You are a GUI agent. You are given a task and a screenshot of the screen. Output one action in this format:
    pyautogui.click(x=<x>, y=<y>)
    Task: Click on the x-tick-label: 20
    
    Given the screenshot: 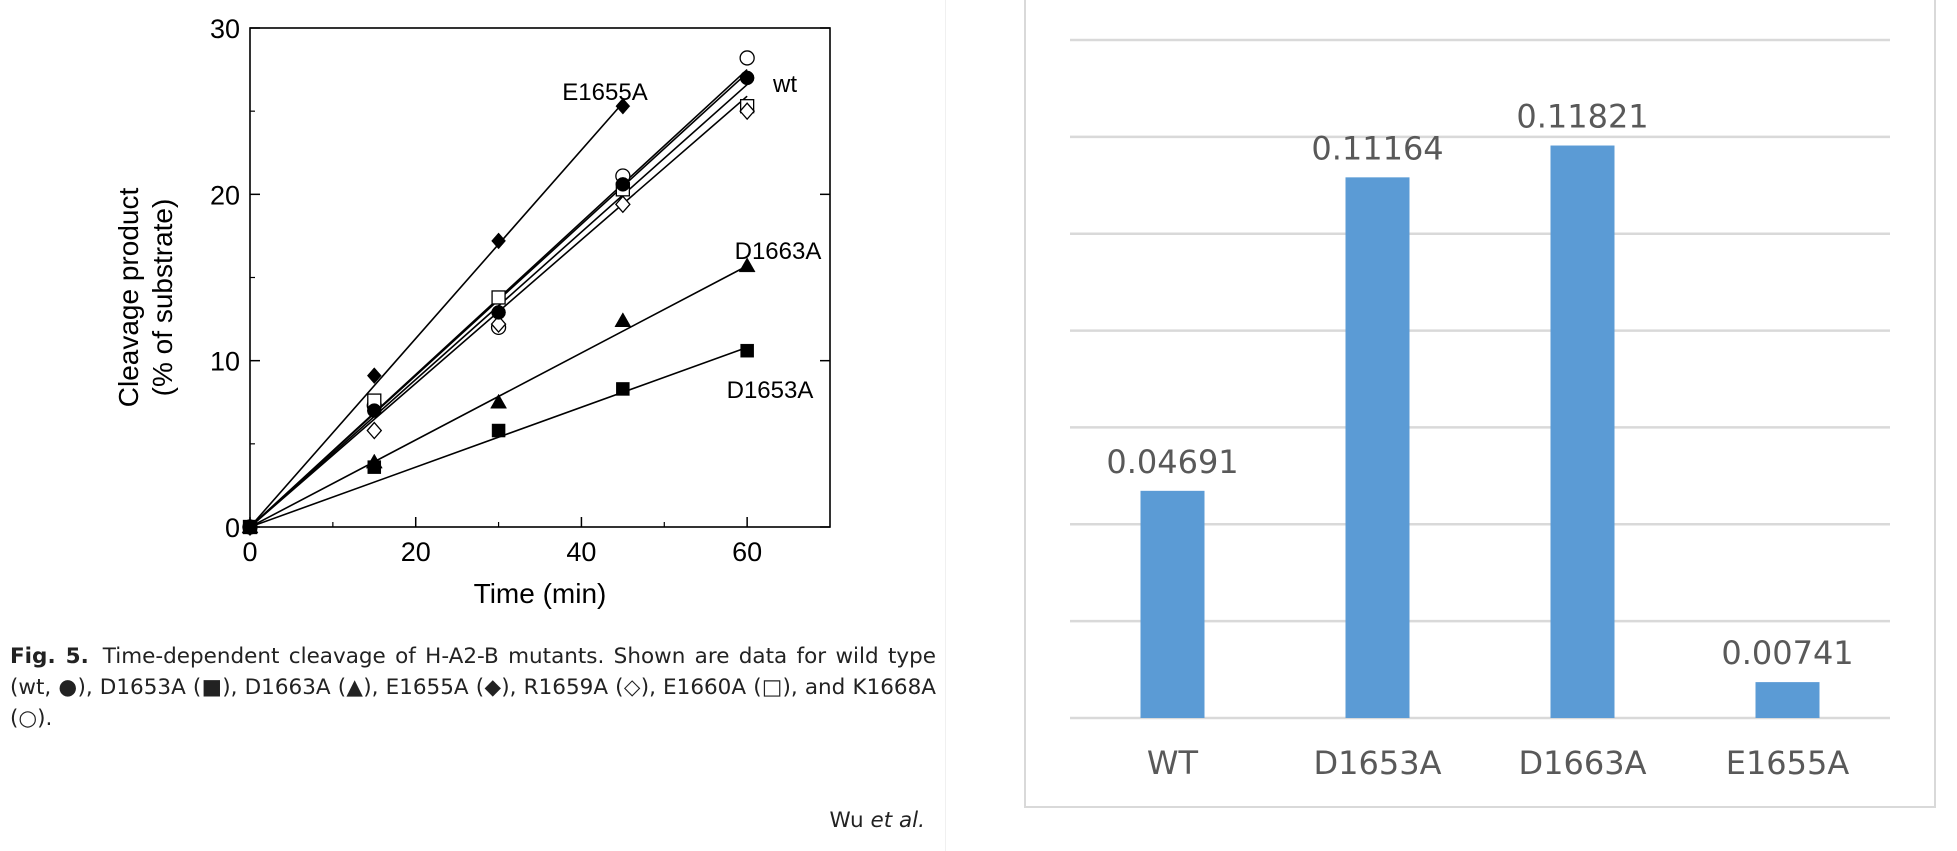 What is the action you would take?
    pyautogui.click(x=416, y=552)
    